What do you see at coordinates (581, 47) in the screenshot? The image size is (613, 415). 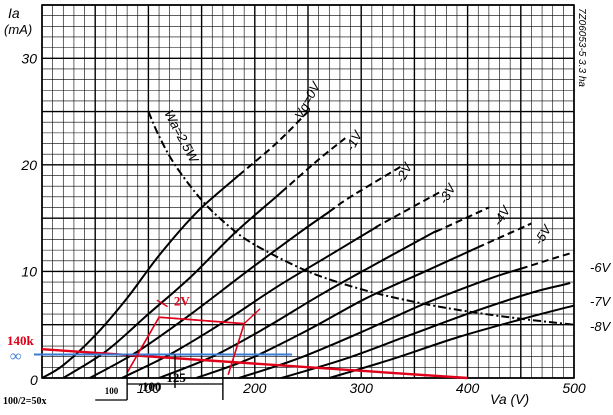 I see `catalog-code: 7Z06053-5 3.3 ha` at bounding box center [581, 47].